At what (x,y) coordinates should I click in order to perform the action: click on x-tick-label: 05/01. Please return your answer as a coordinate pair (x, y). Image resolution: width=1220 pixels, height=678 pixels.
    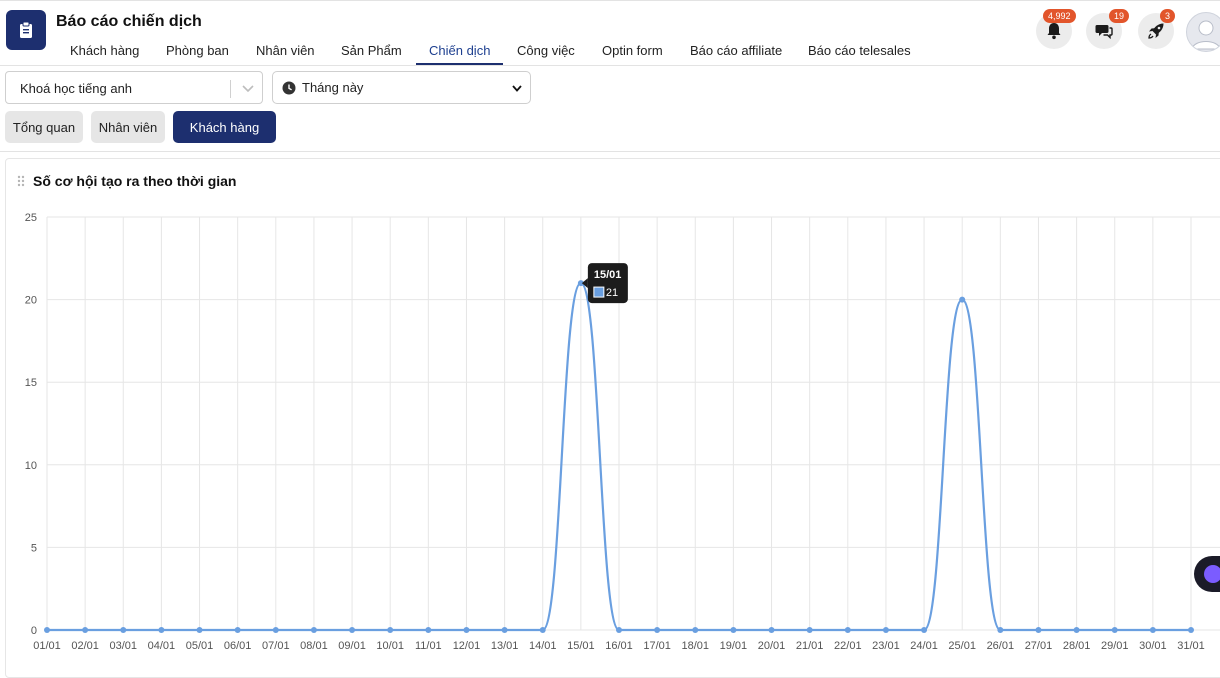
    Looking at the image, I should click on (200, 646).